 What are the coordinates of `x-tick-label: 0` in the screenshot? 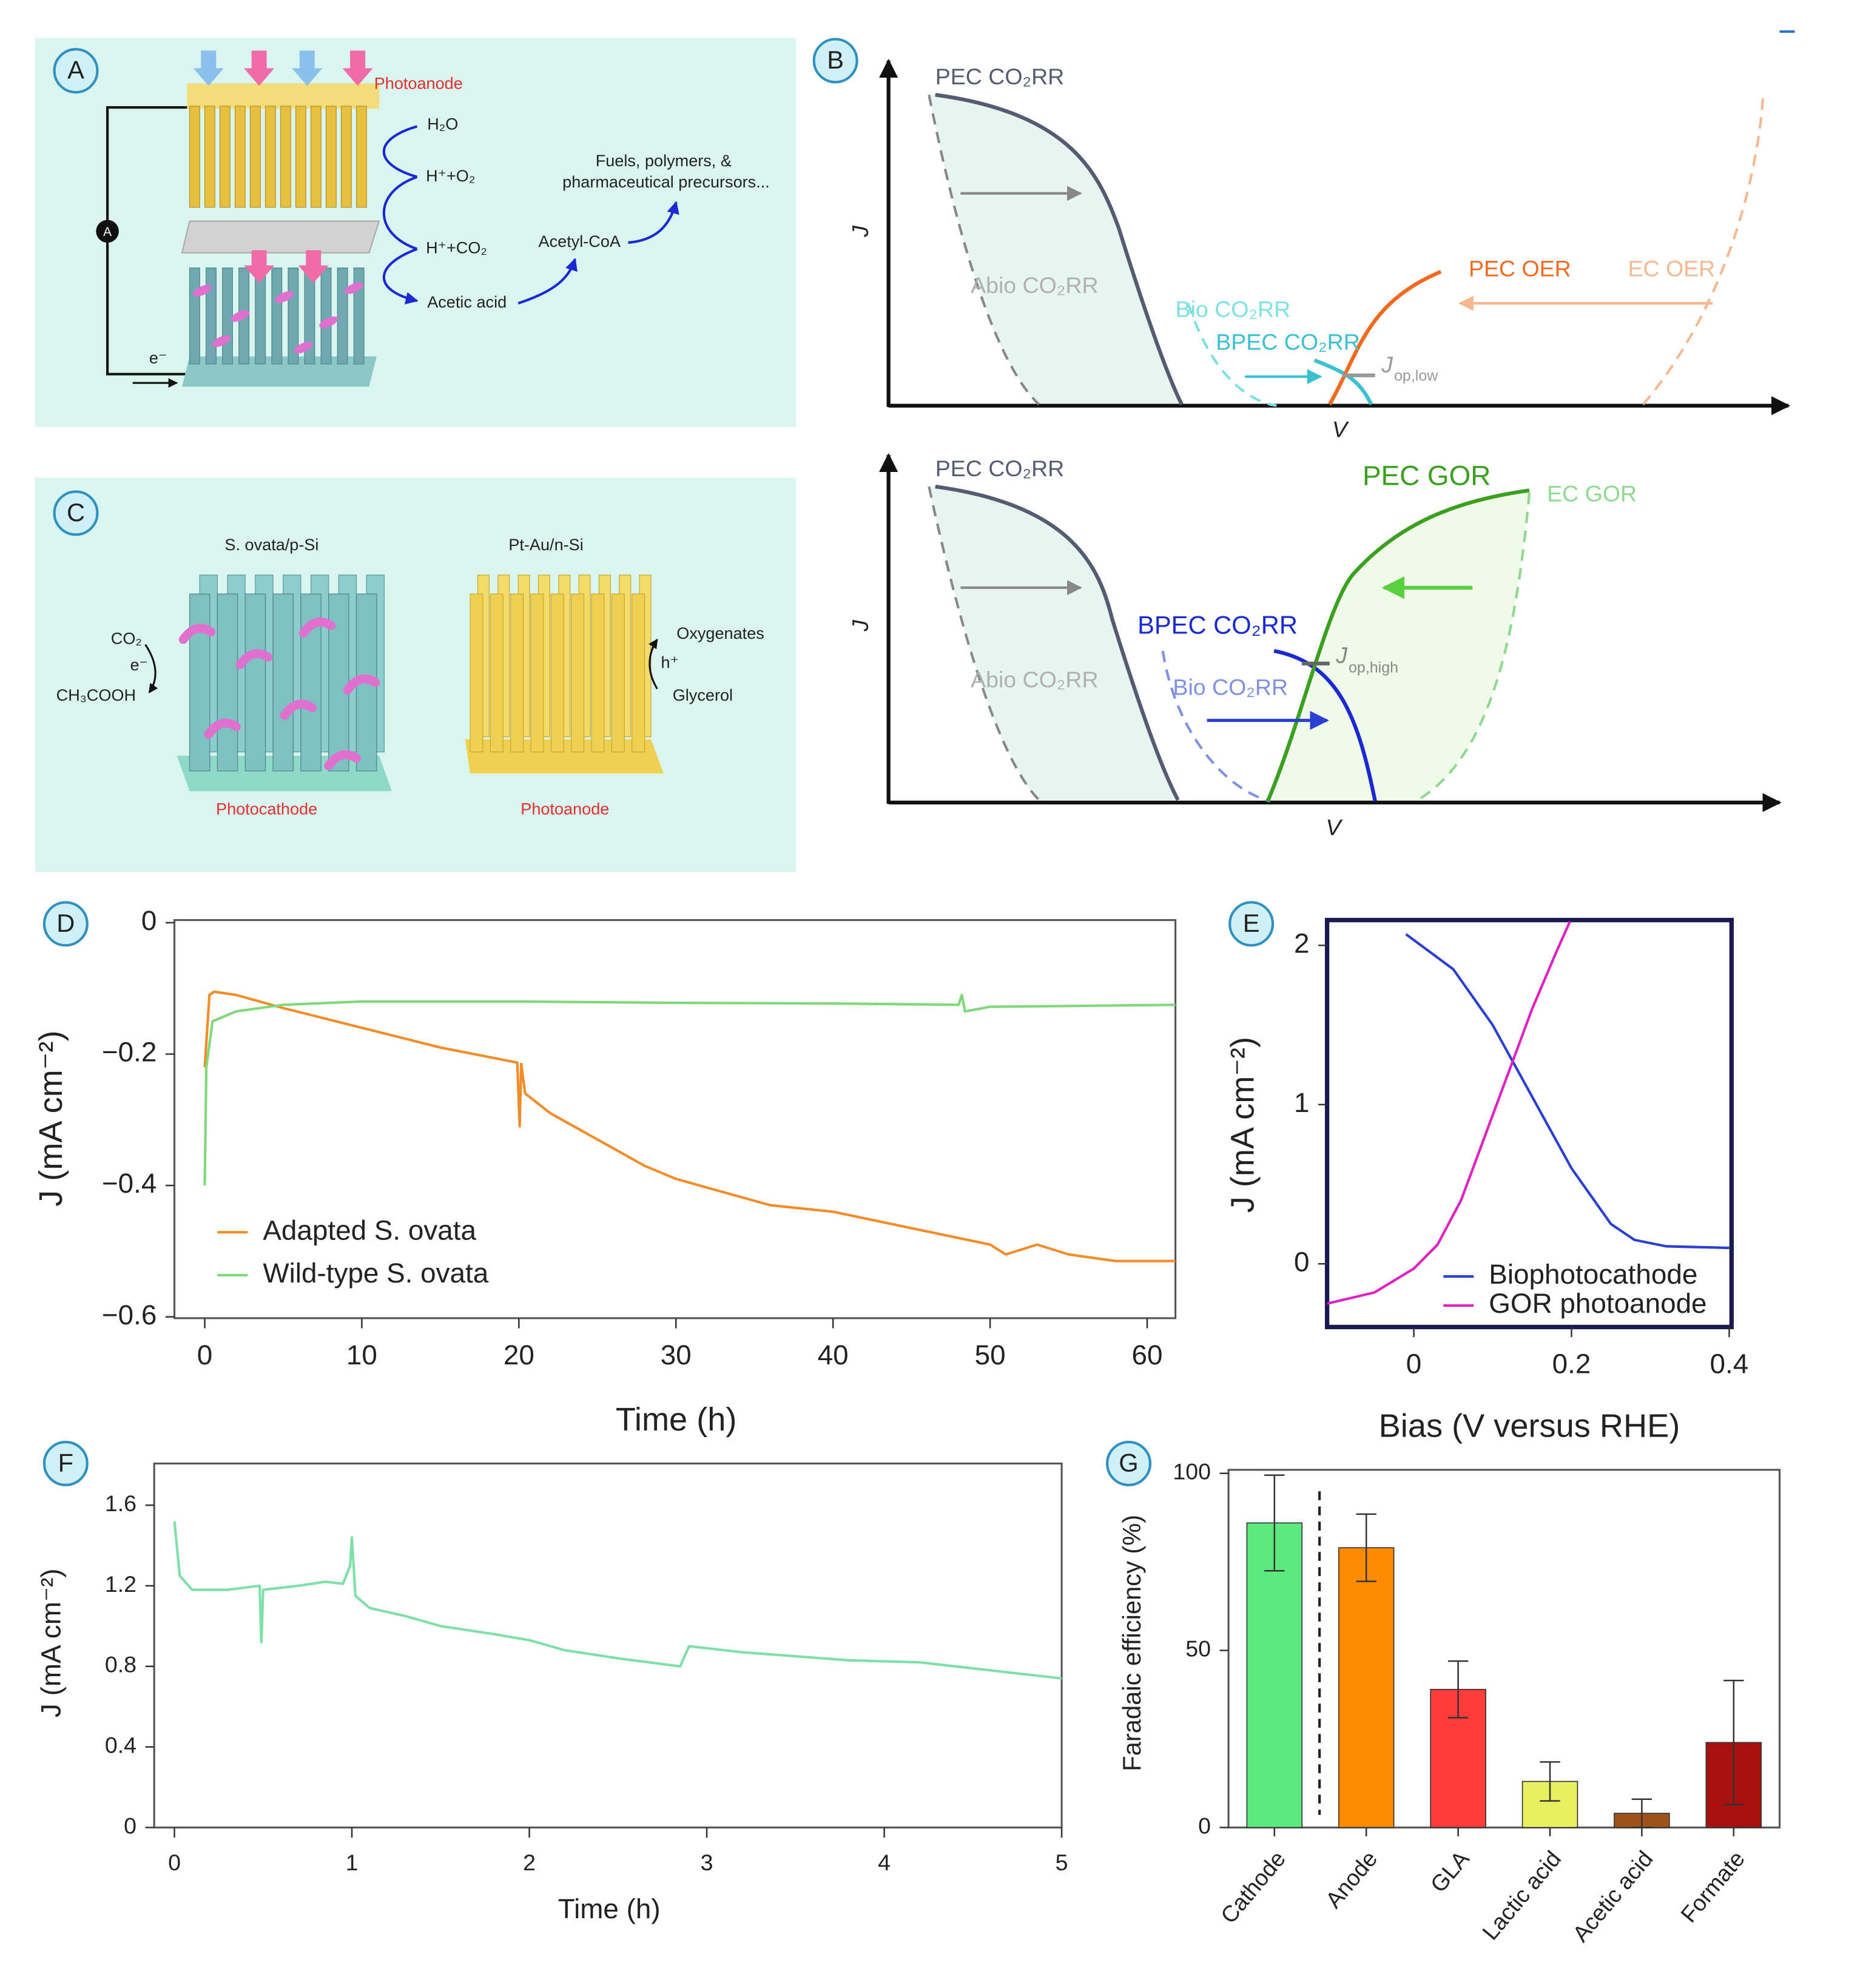 It's located at (174, 1862).